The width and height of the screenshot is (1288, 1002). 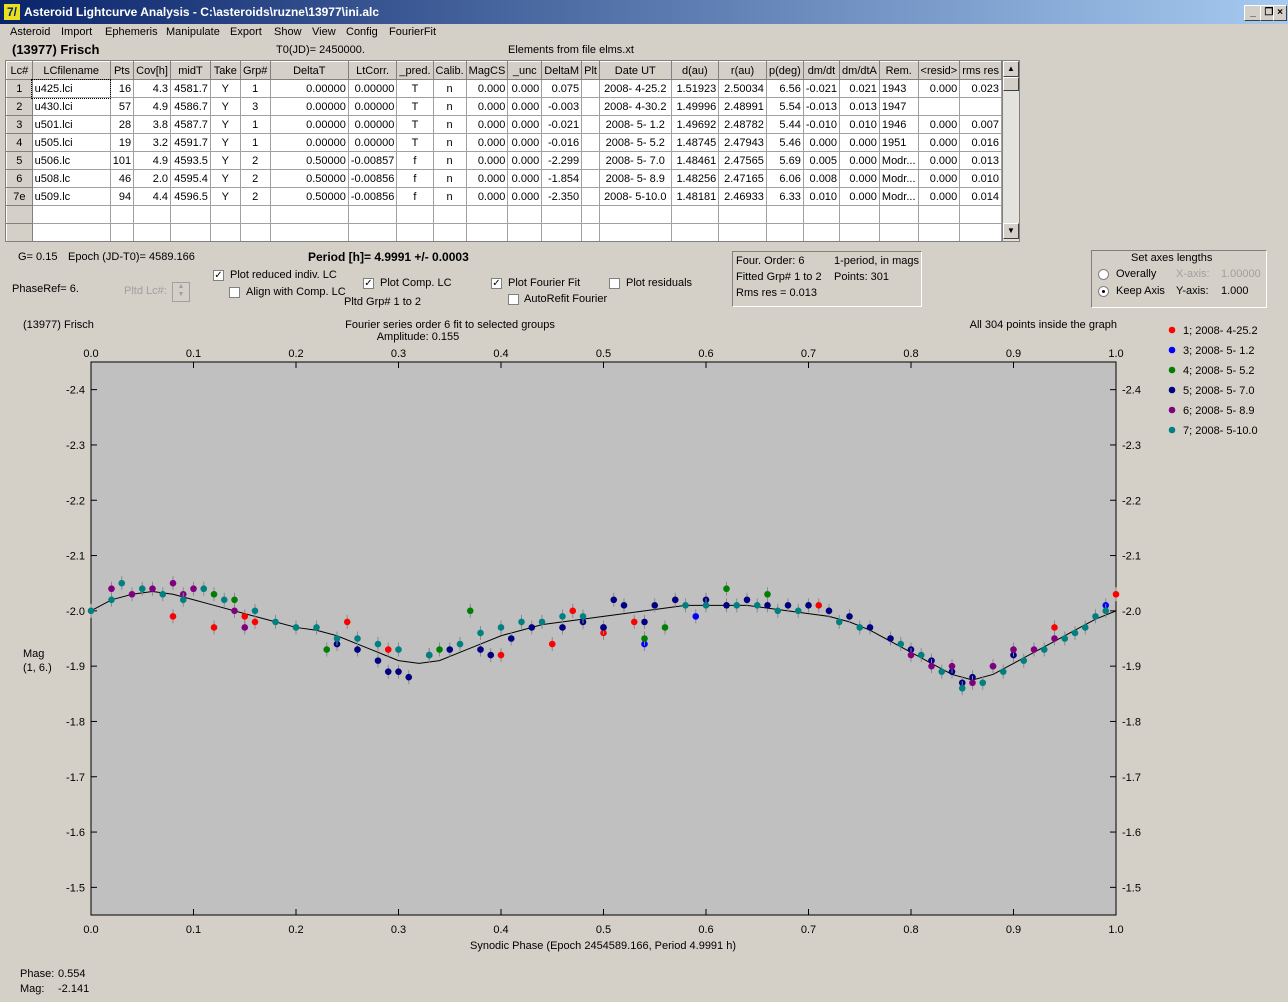 What do you see at coordinates (372, 196) in the screenshot?
I see `table-cell: -0.00856` at bounding box center [372, 196].